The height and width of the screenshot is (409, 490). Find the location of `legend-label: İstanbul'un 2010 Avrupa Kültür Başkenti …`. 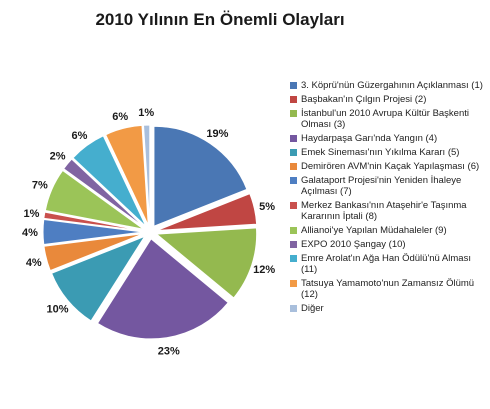

legend-label: İstanbul'un 2010 Avrupa Kültür Başkenti … is located at coordinates (385, 119).